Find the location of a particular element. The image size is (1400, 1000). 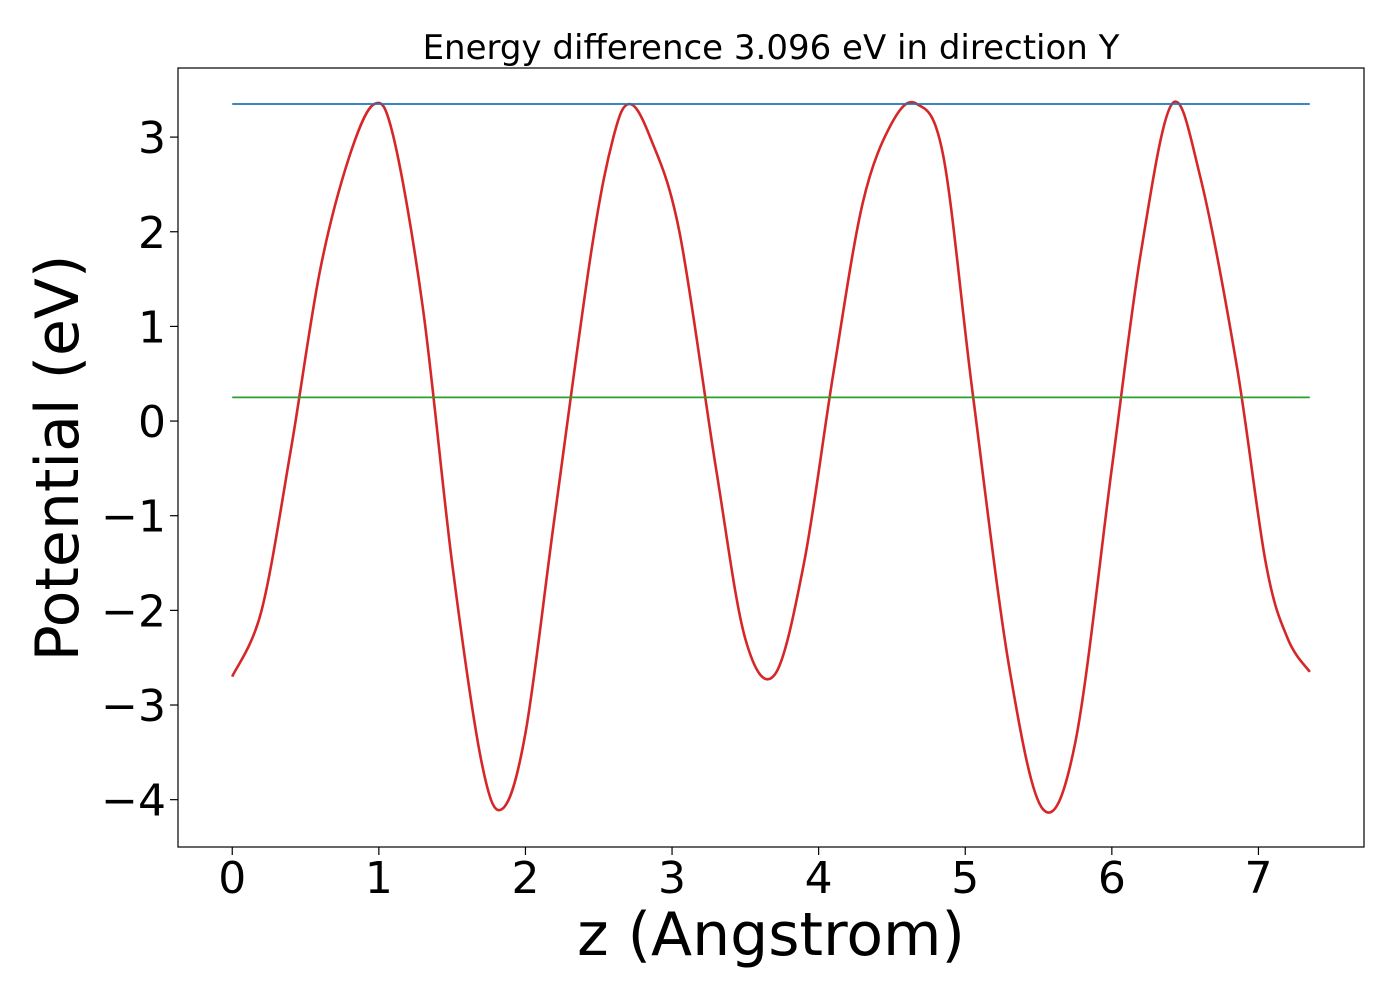

y-tick-label: 2 is located at coordinates (152, 233).